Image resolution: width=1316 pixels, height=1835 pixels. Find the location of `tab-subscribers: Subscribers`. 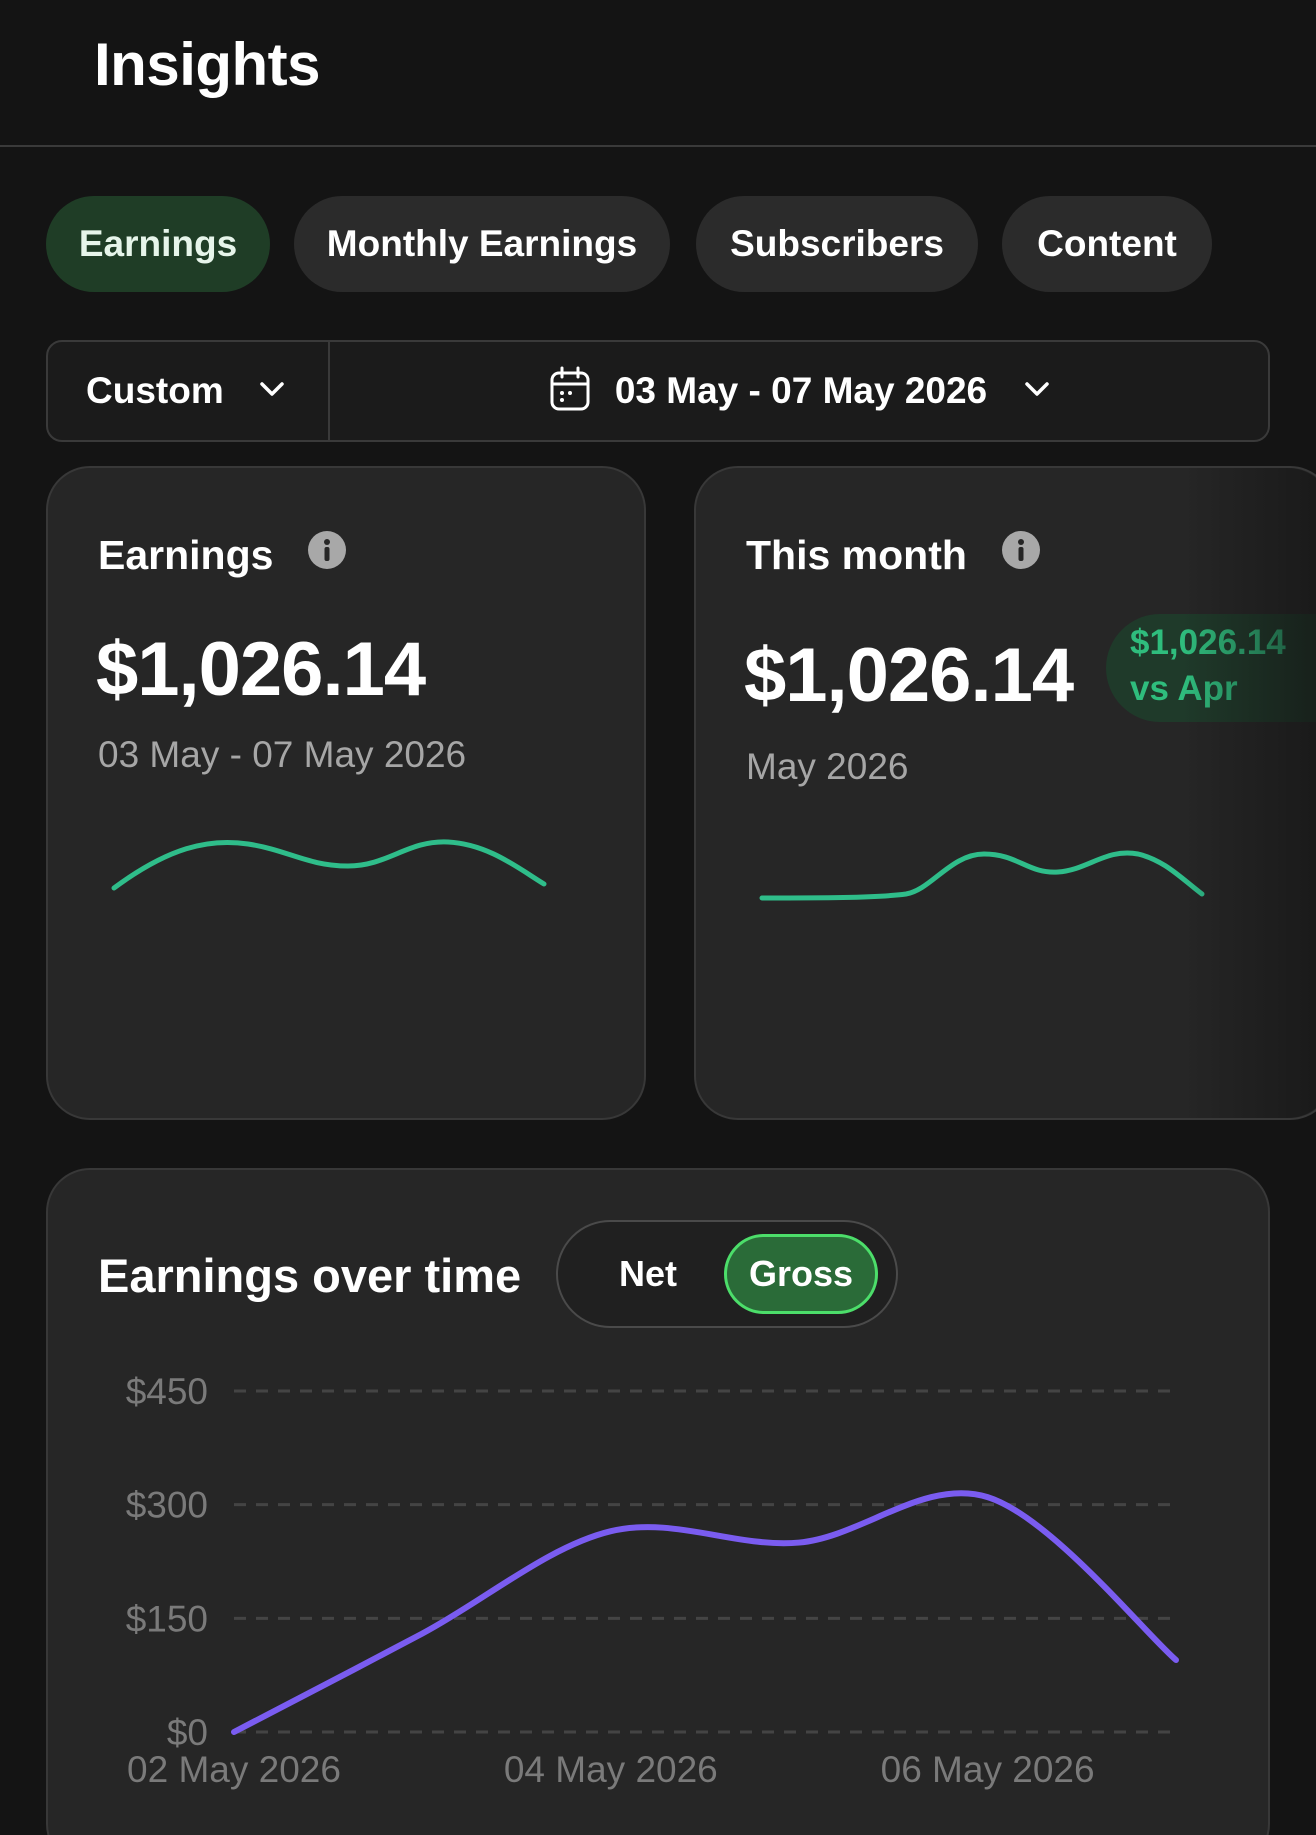

tab-subscribers: Subscribers is located at coordinates (837, 244).